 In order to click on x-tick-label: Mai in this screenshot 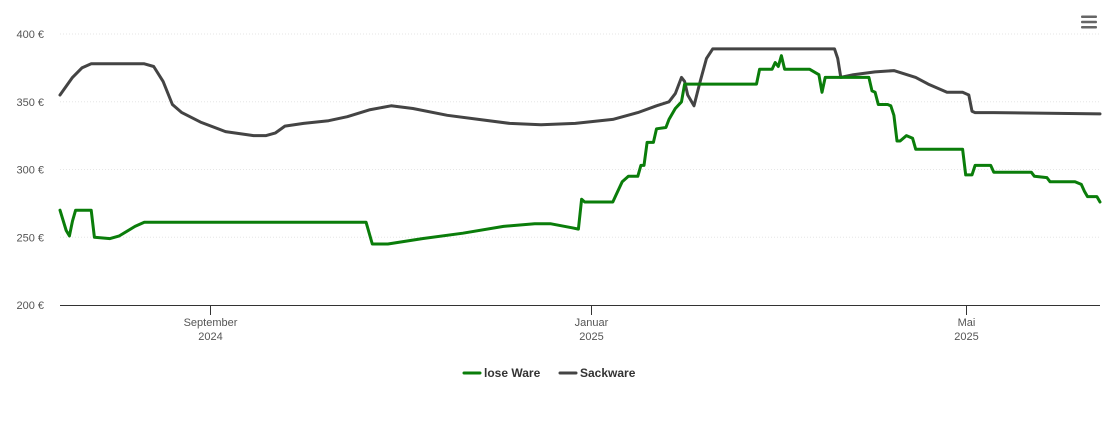, I will do `click(967, 323)`.